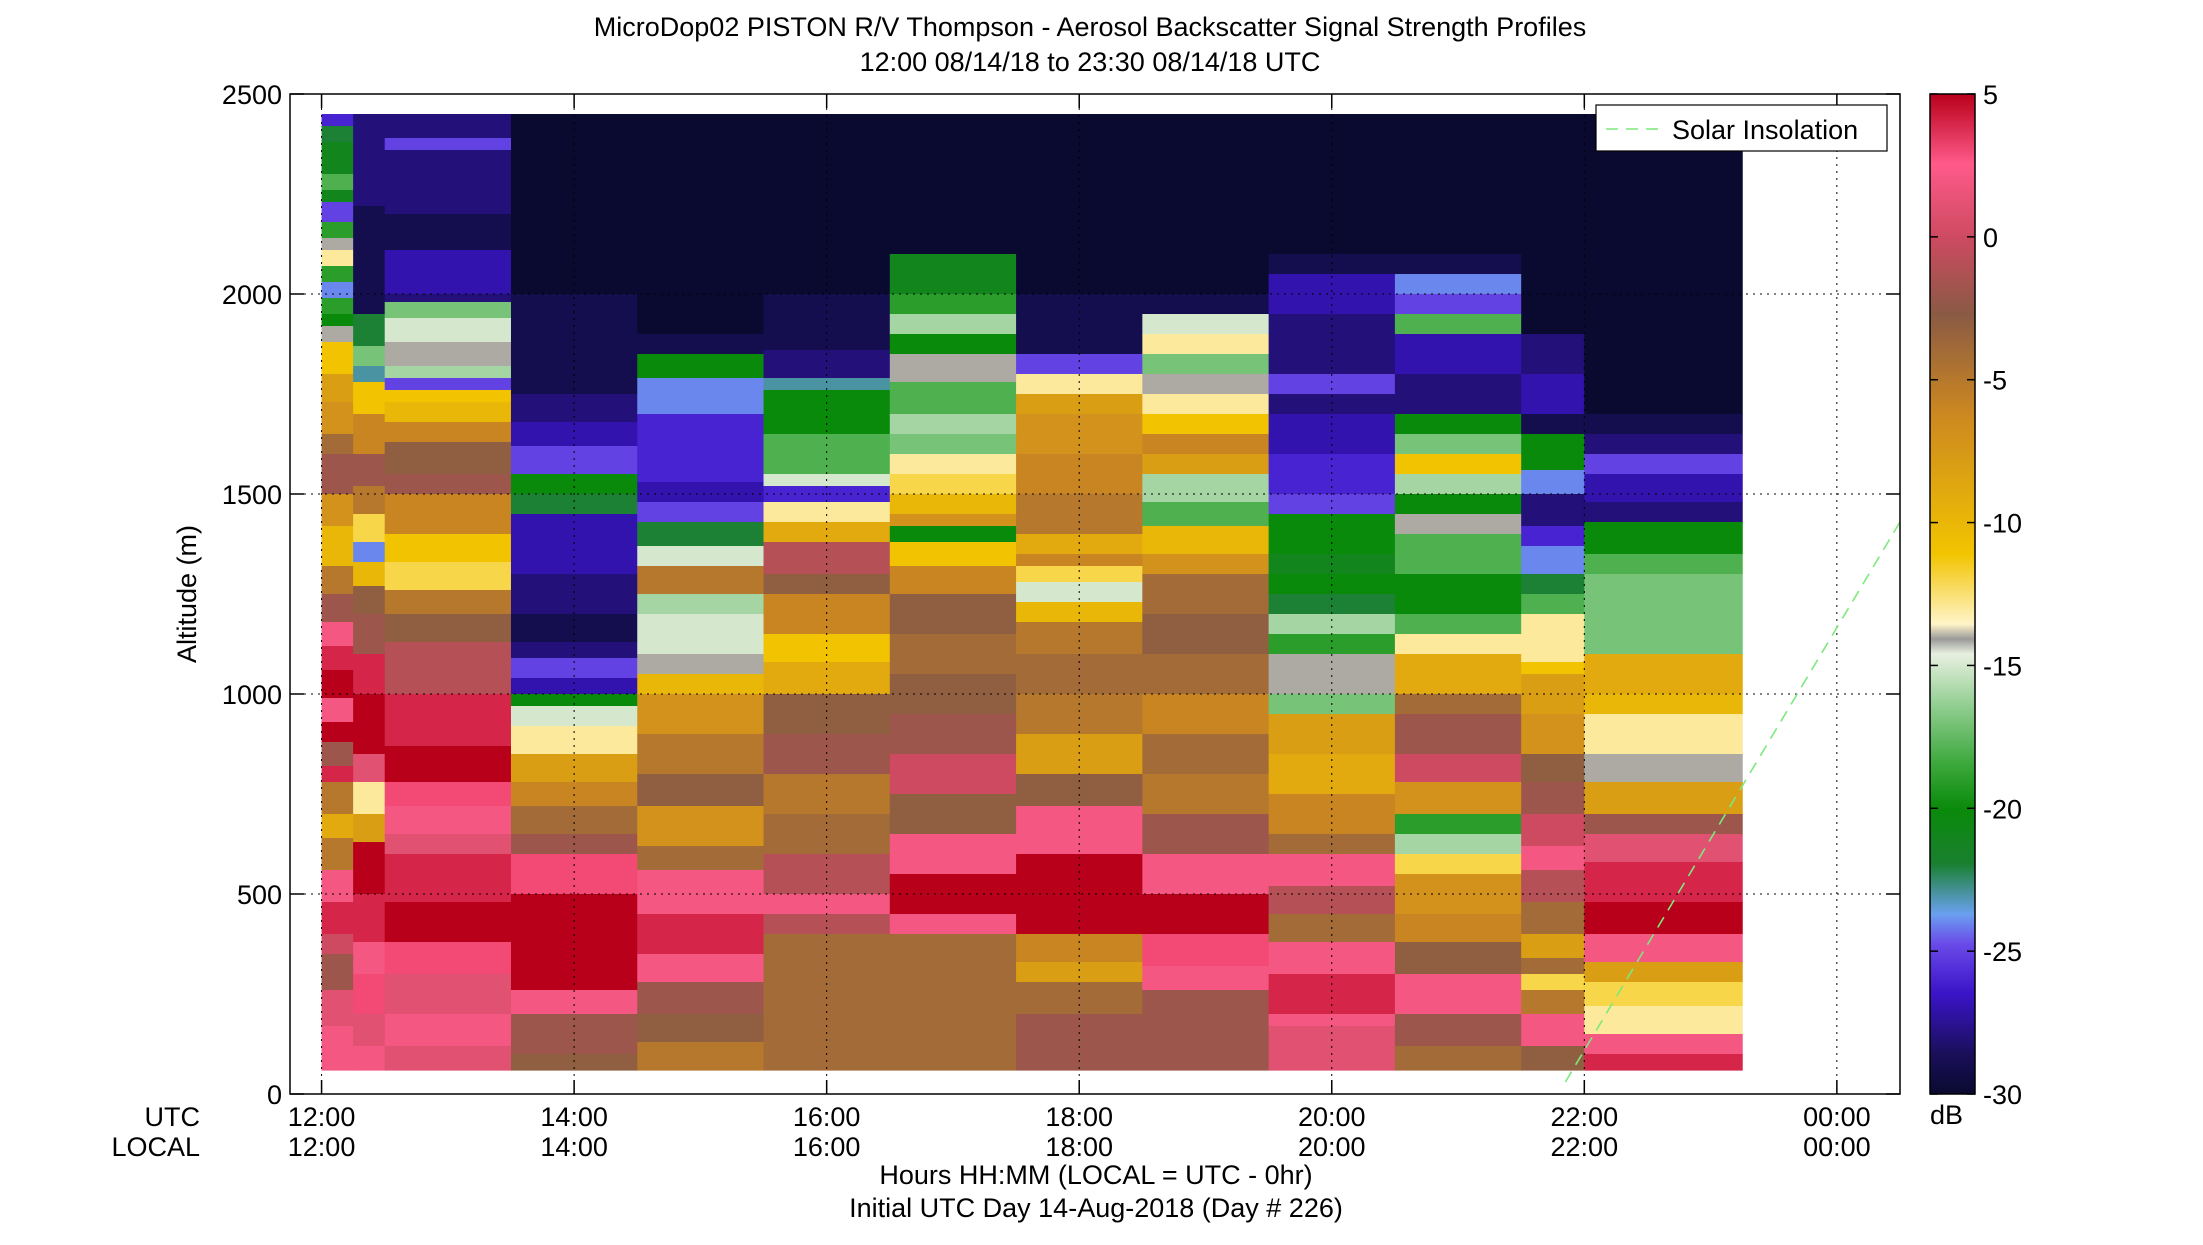 This screenshot has width=2203, height=1245. I want to click on local-row-label: LOCAL, so click(155, 1147).